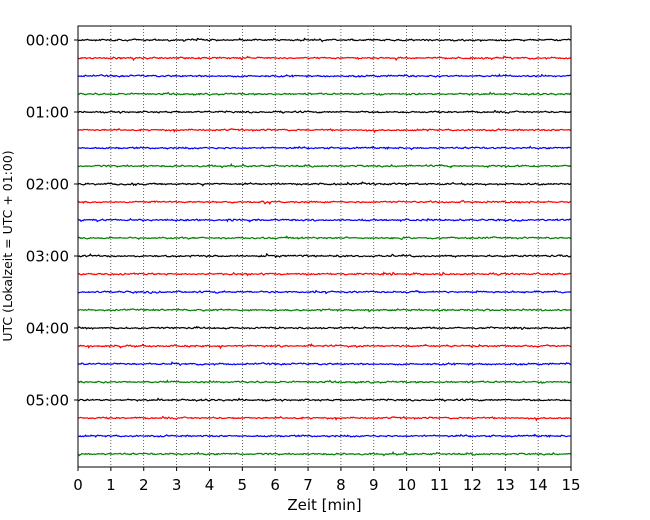  I want to click on y-tick-label: 03:00, so click(47, 257).